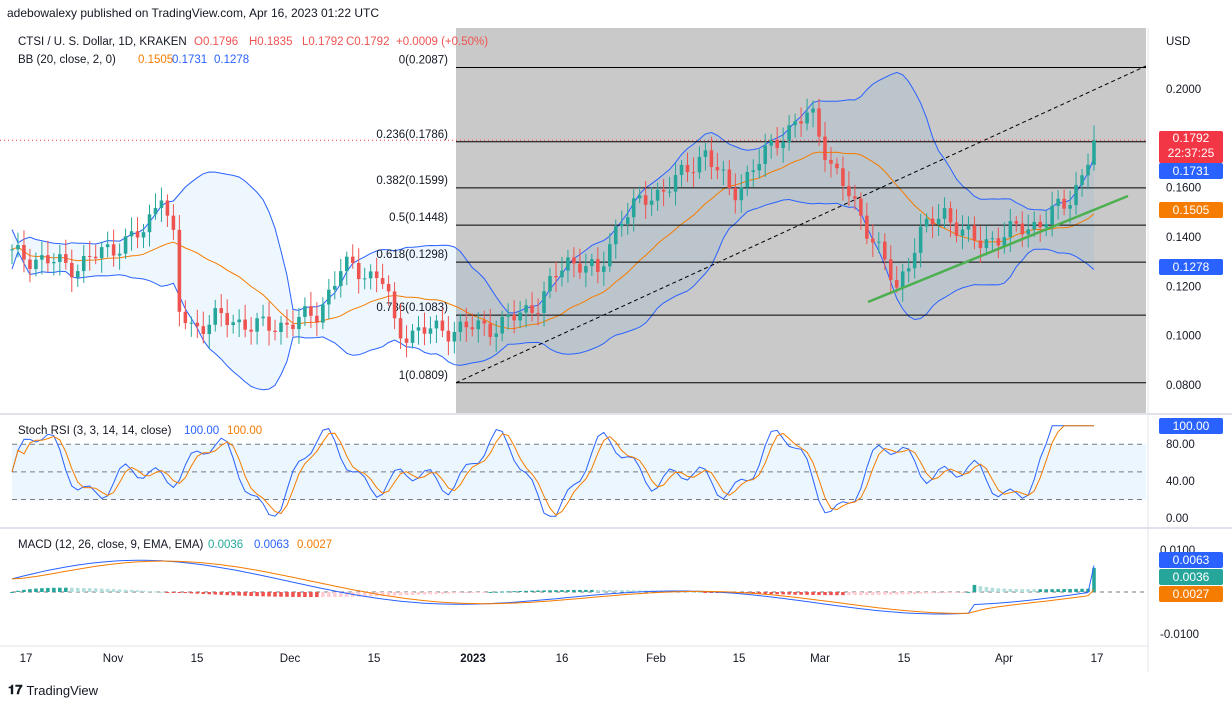  Describe the element at coordinates (290, 659) in the screenshot. I see `time-tick-label: Dec` at that location.